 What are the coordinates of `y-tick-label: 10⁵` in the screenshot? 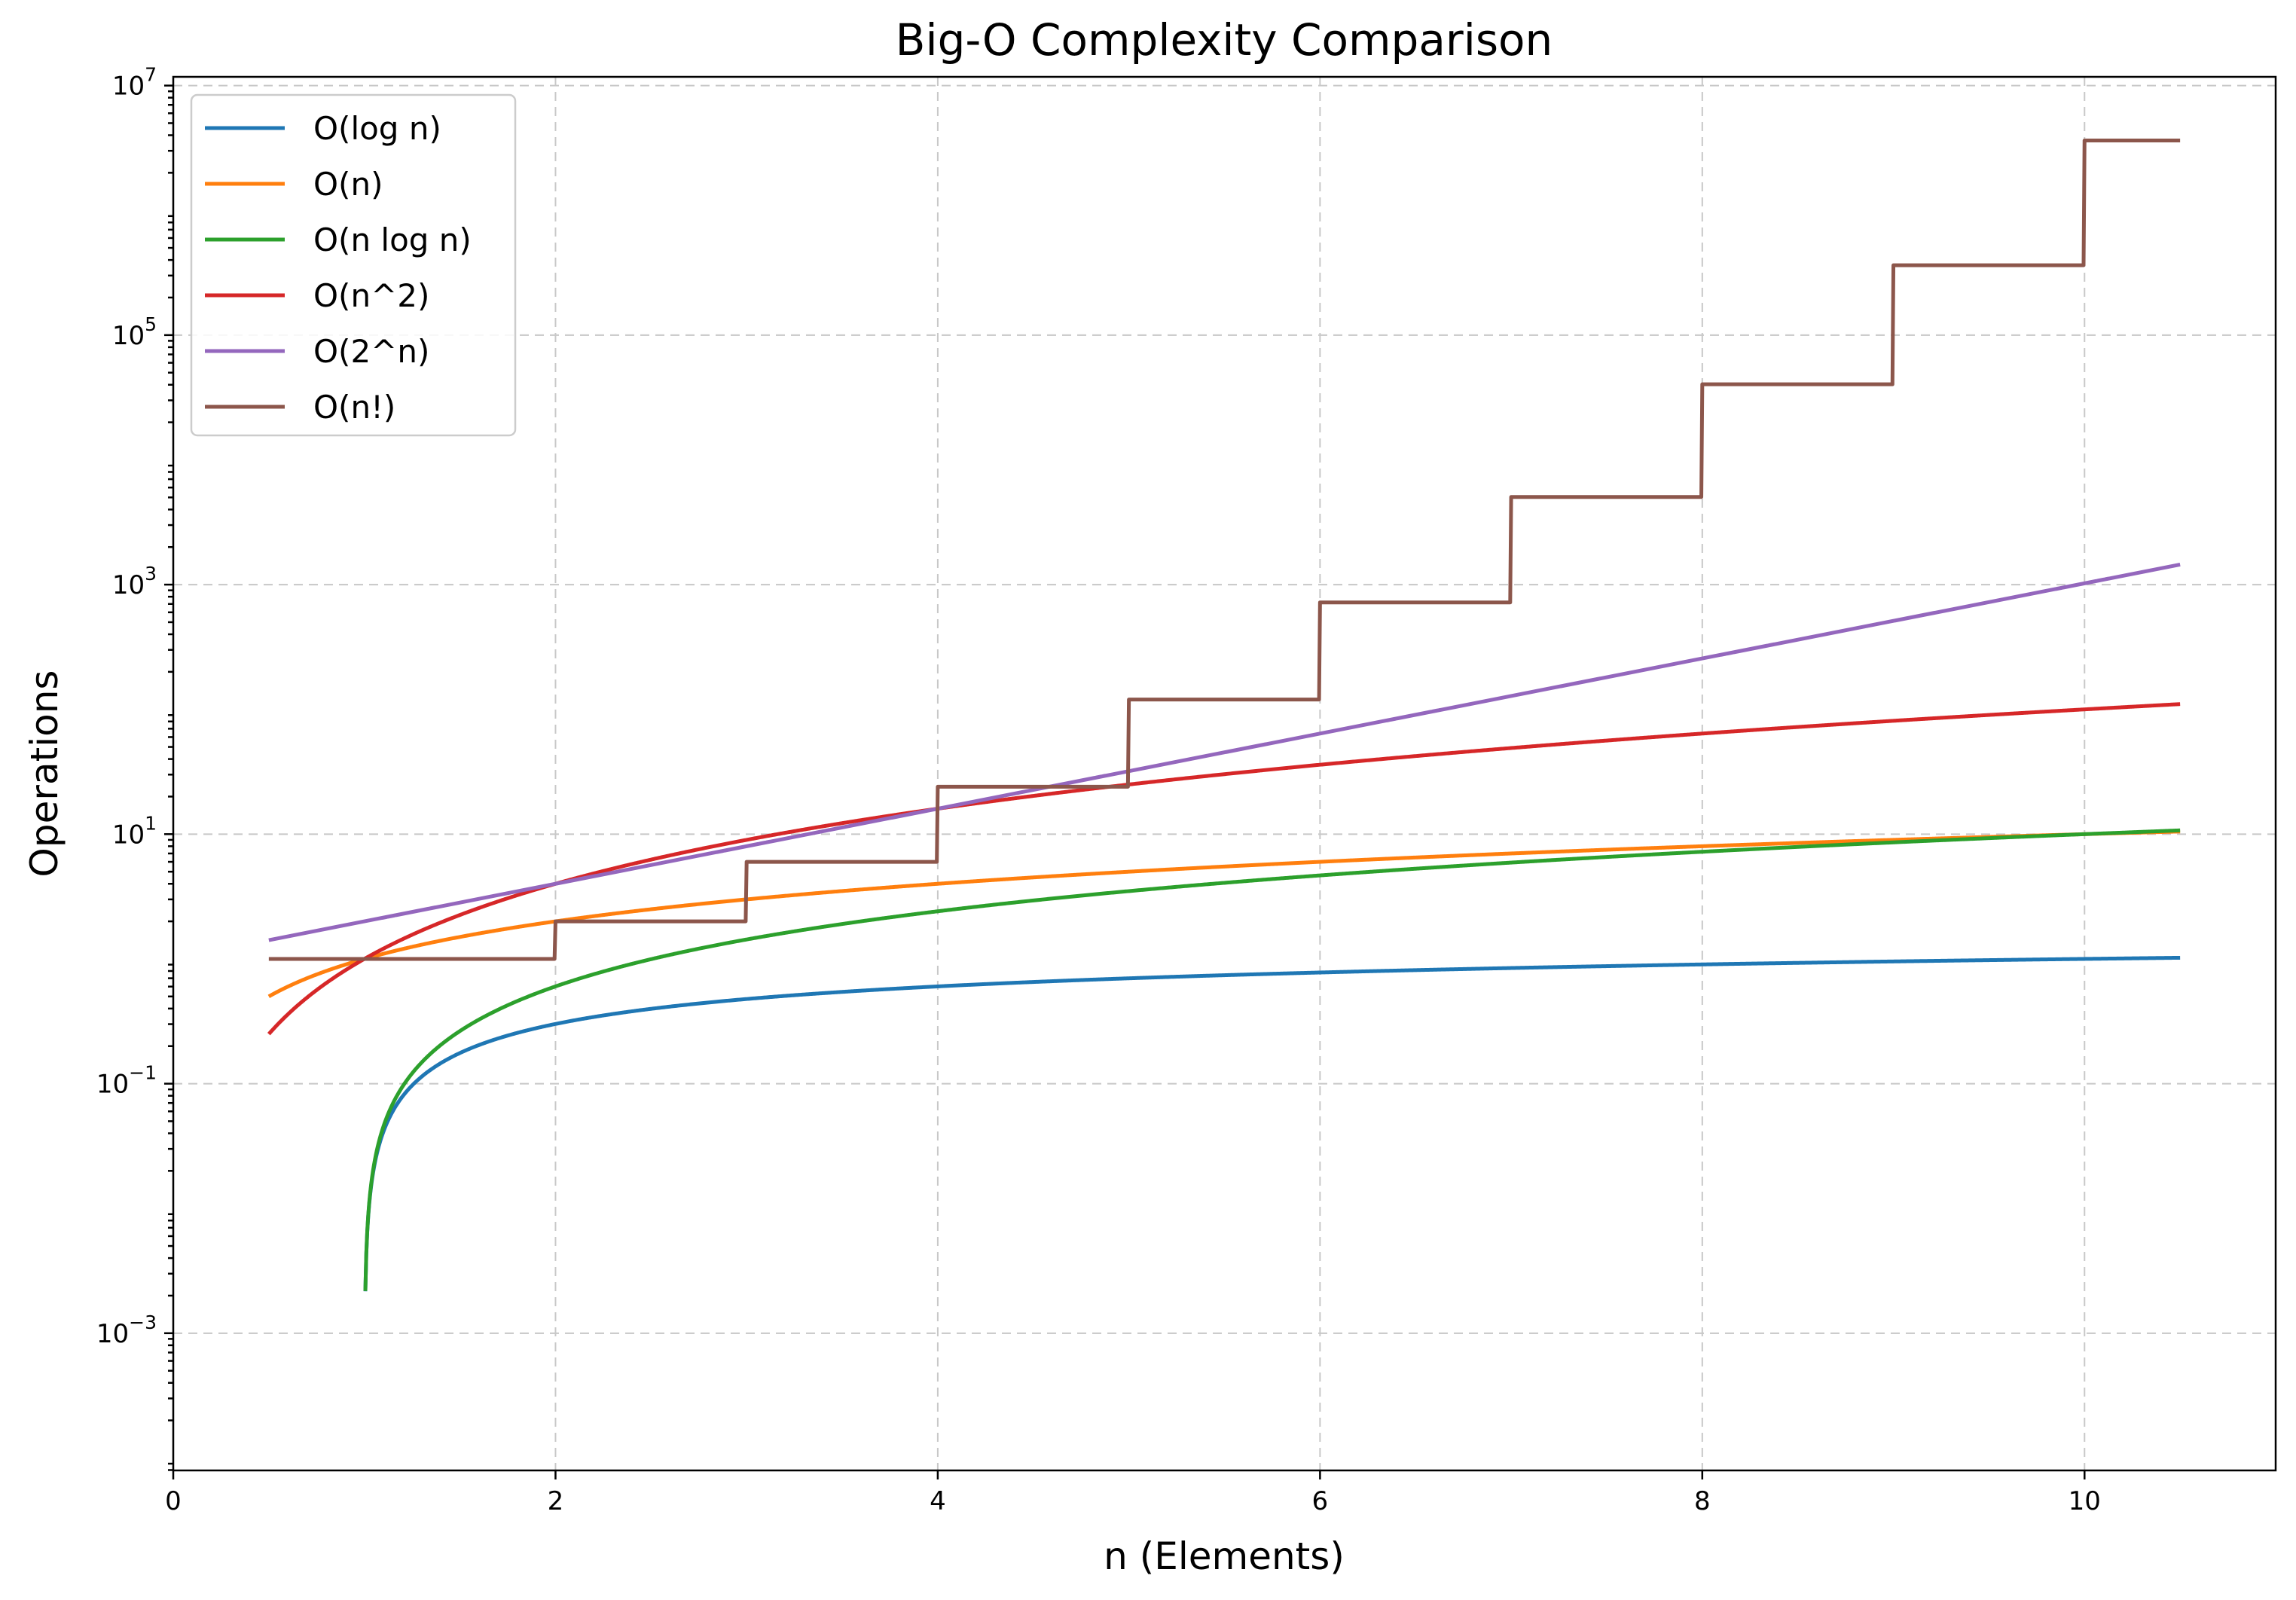 It's located at (134, 332).